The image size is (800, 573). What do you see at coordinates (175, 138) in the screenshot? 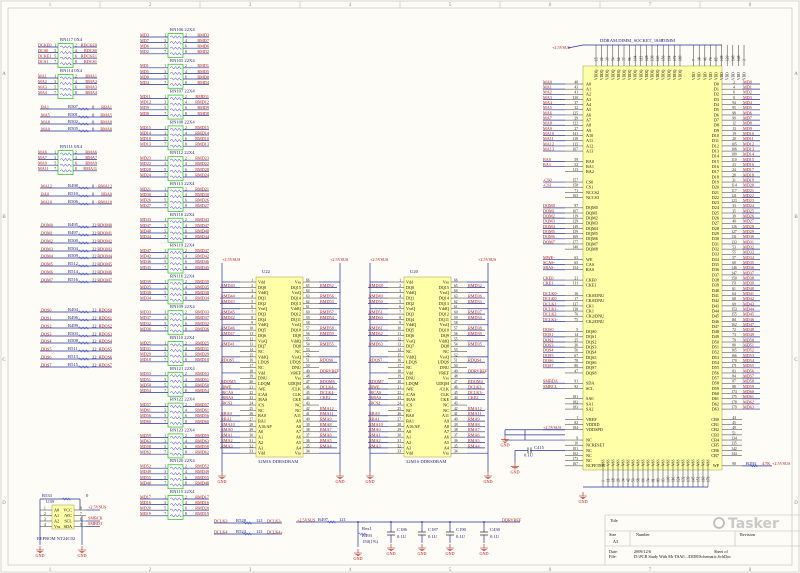
I see `resistor-network-body` at bounding box center [175, 138].